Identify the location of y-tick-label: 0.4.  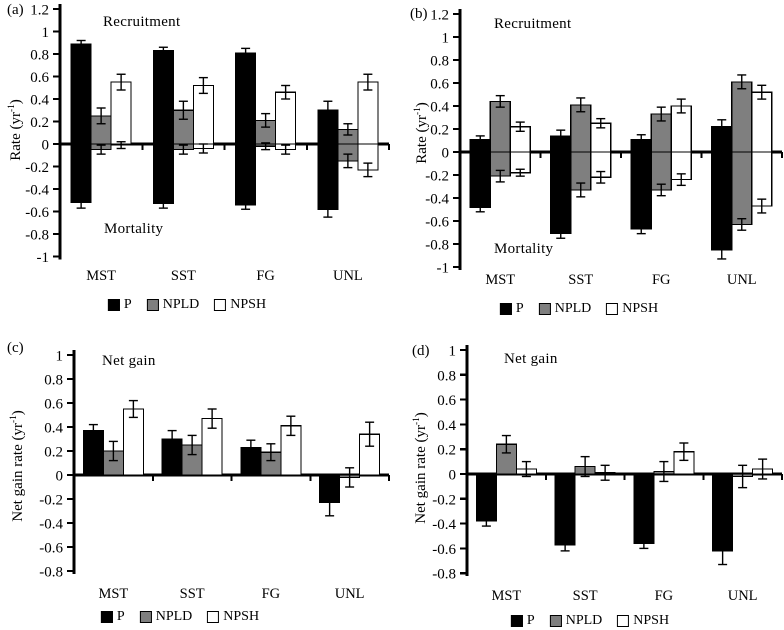
(439, 108).